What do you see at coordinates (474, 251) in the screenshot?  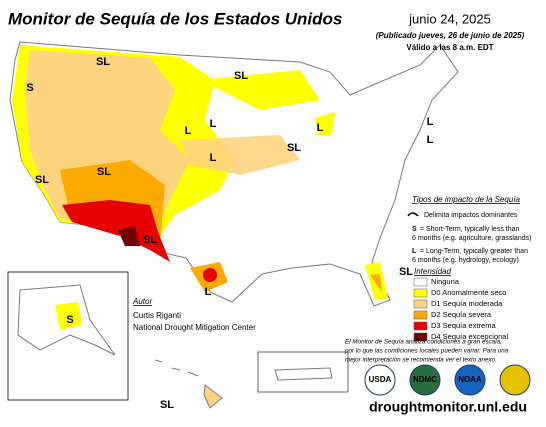 I see `long-text: = Long-Term, typically greater than` at bounding box center [474, 251].